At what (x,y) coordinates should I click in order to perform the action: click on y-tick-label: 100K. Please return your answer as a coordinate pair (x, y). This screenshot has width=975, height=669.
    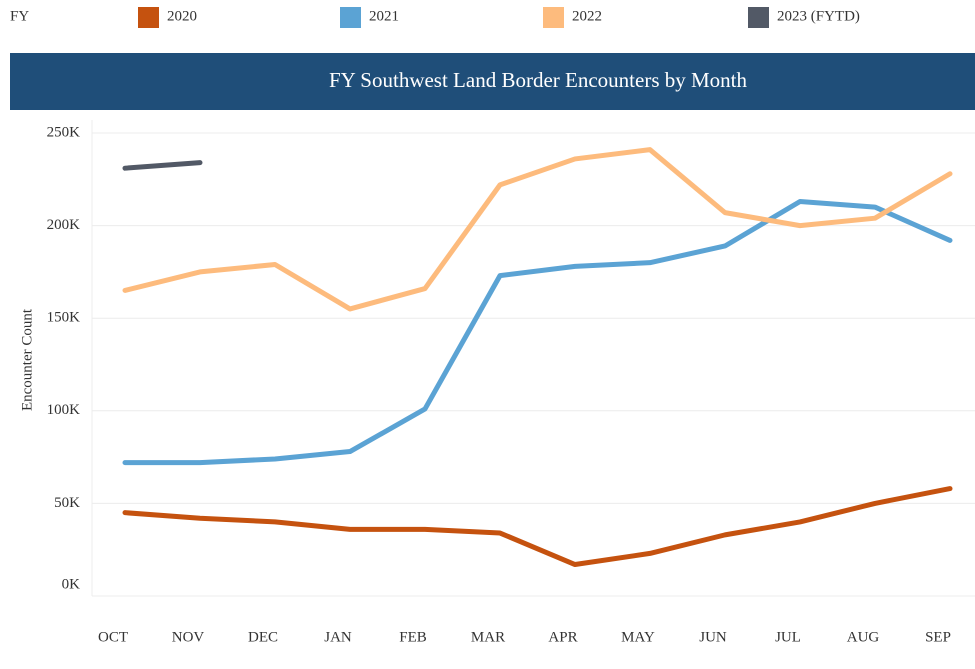
    Looking at the image, I should click on (64, 410).